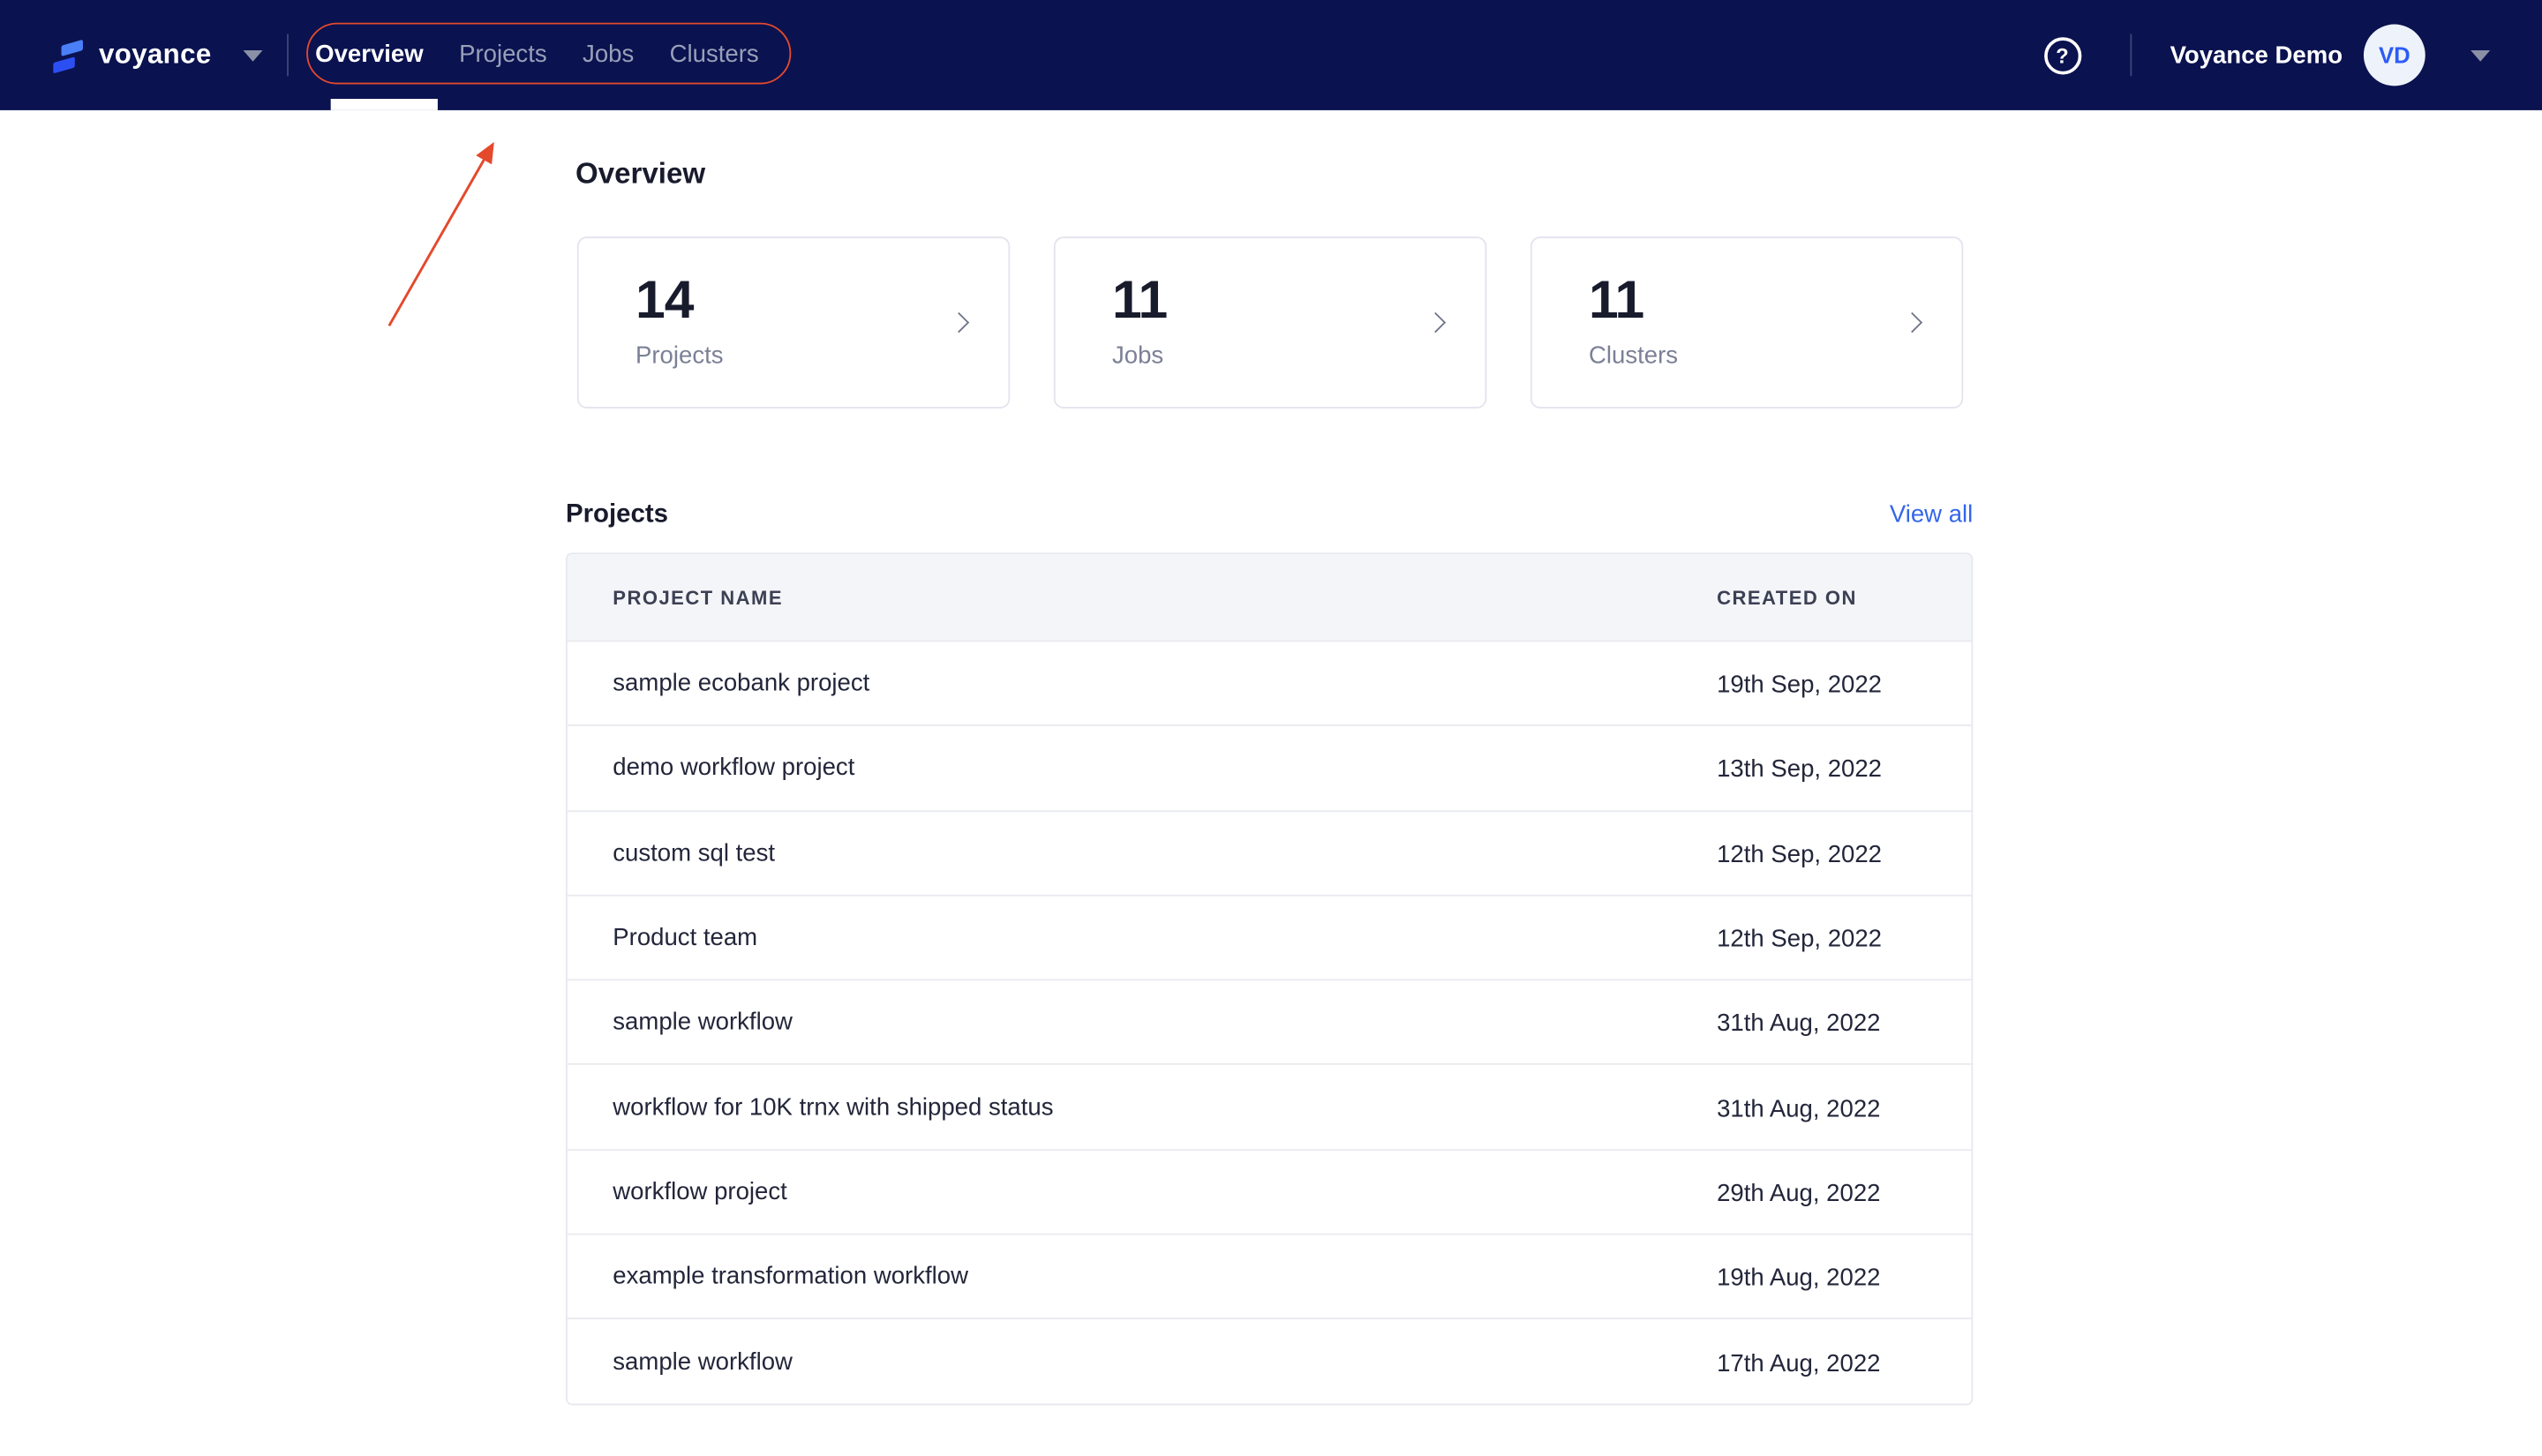 This screenshot has width=2542, height=1456. I want to click on navbar-divider-right, so click(2130, 55).